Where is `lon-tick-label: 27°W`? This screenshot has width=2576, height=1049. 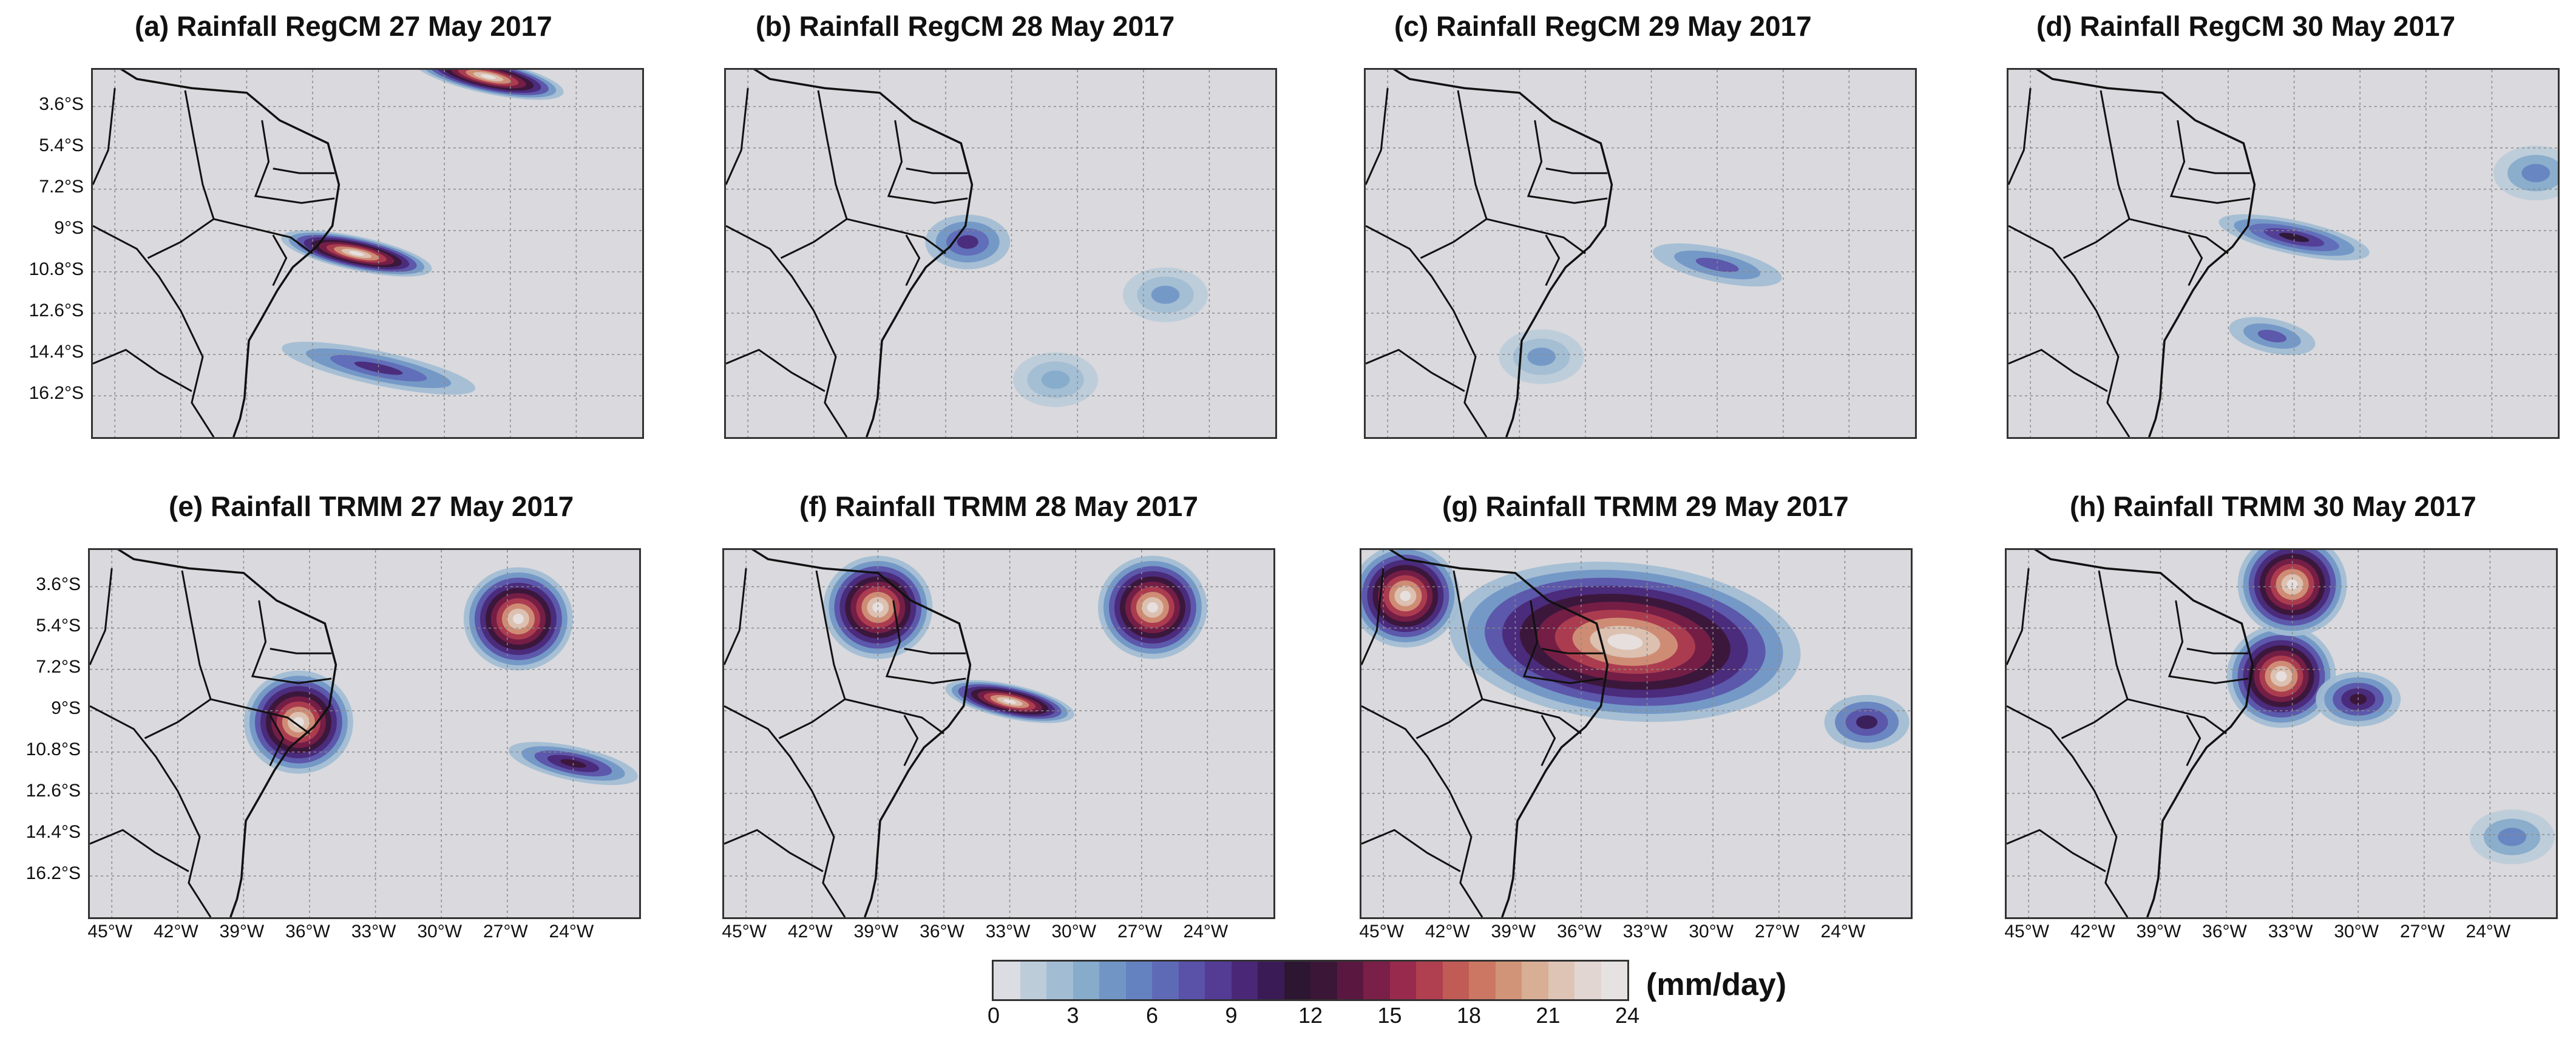
lon-tick-label: 27°W is located at coordinates (1140, 932).